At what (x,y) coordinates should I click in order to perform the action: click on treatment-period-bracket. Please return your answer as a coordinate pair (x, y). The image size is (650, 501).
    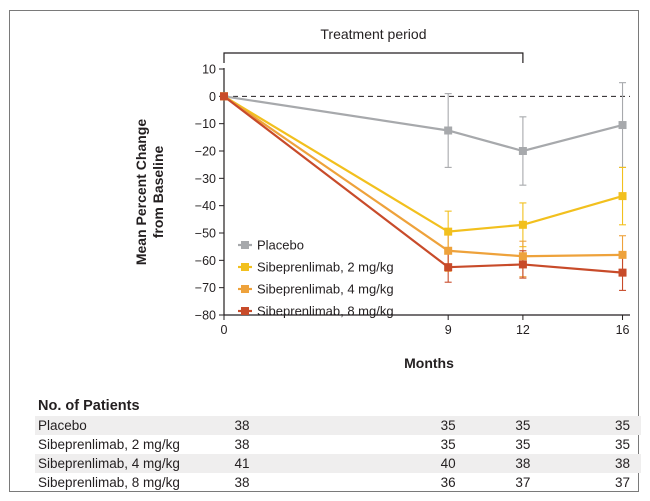
    Looking at the image, I should click on (373, 57).